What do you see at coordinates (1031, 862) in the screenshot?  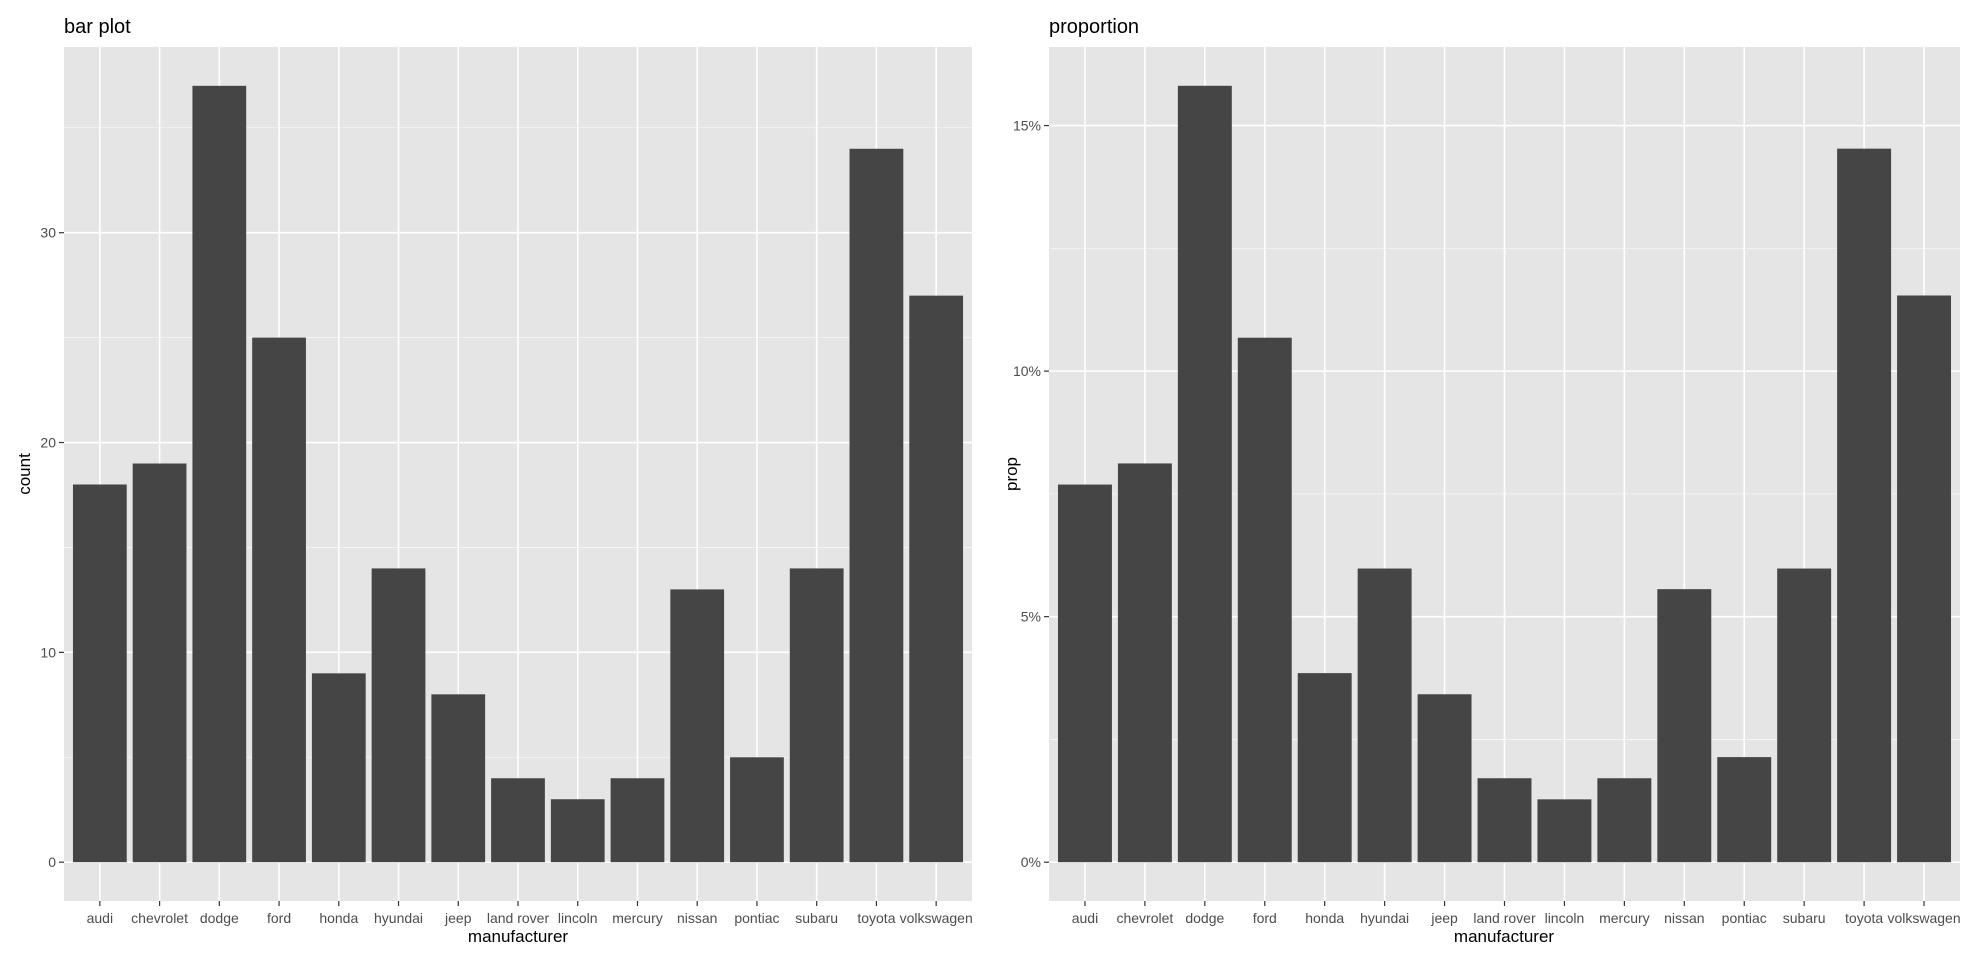 I see `y-tick-label: 0%` at bounding box center [1031, 862].